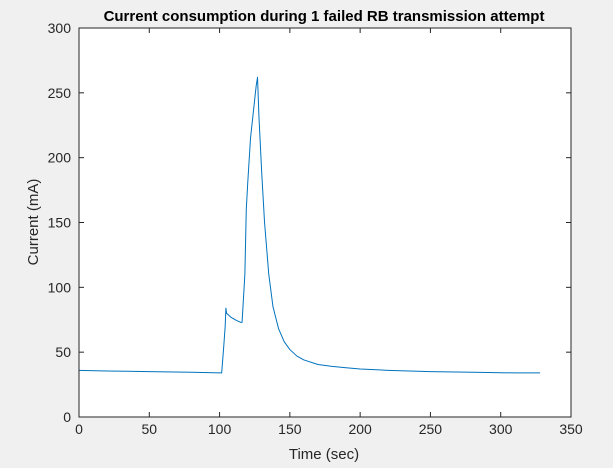  Describe the element at coordinates (60, 158) in the screenshot. I see `y-tick-label: 200` at that location.